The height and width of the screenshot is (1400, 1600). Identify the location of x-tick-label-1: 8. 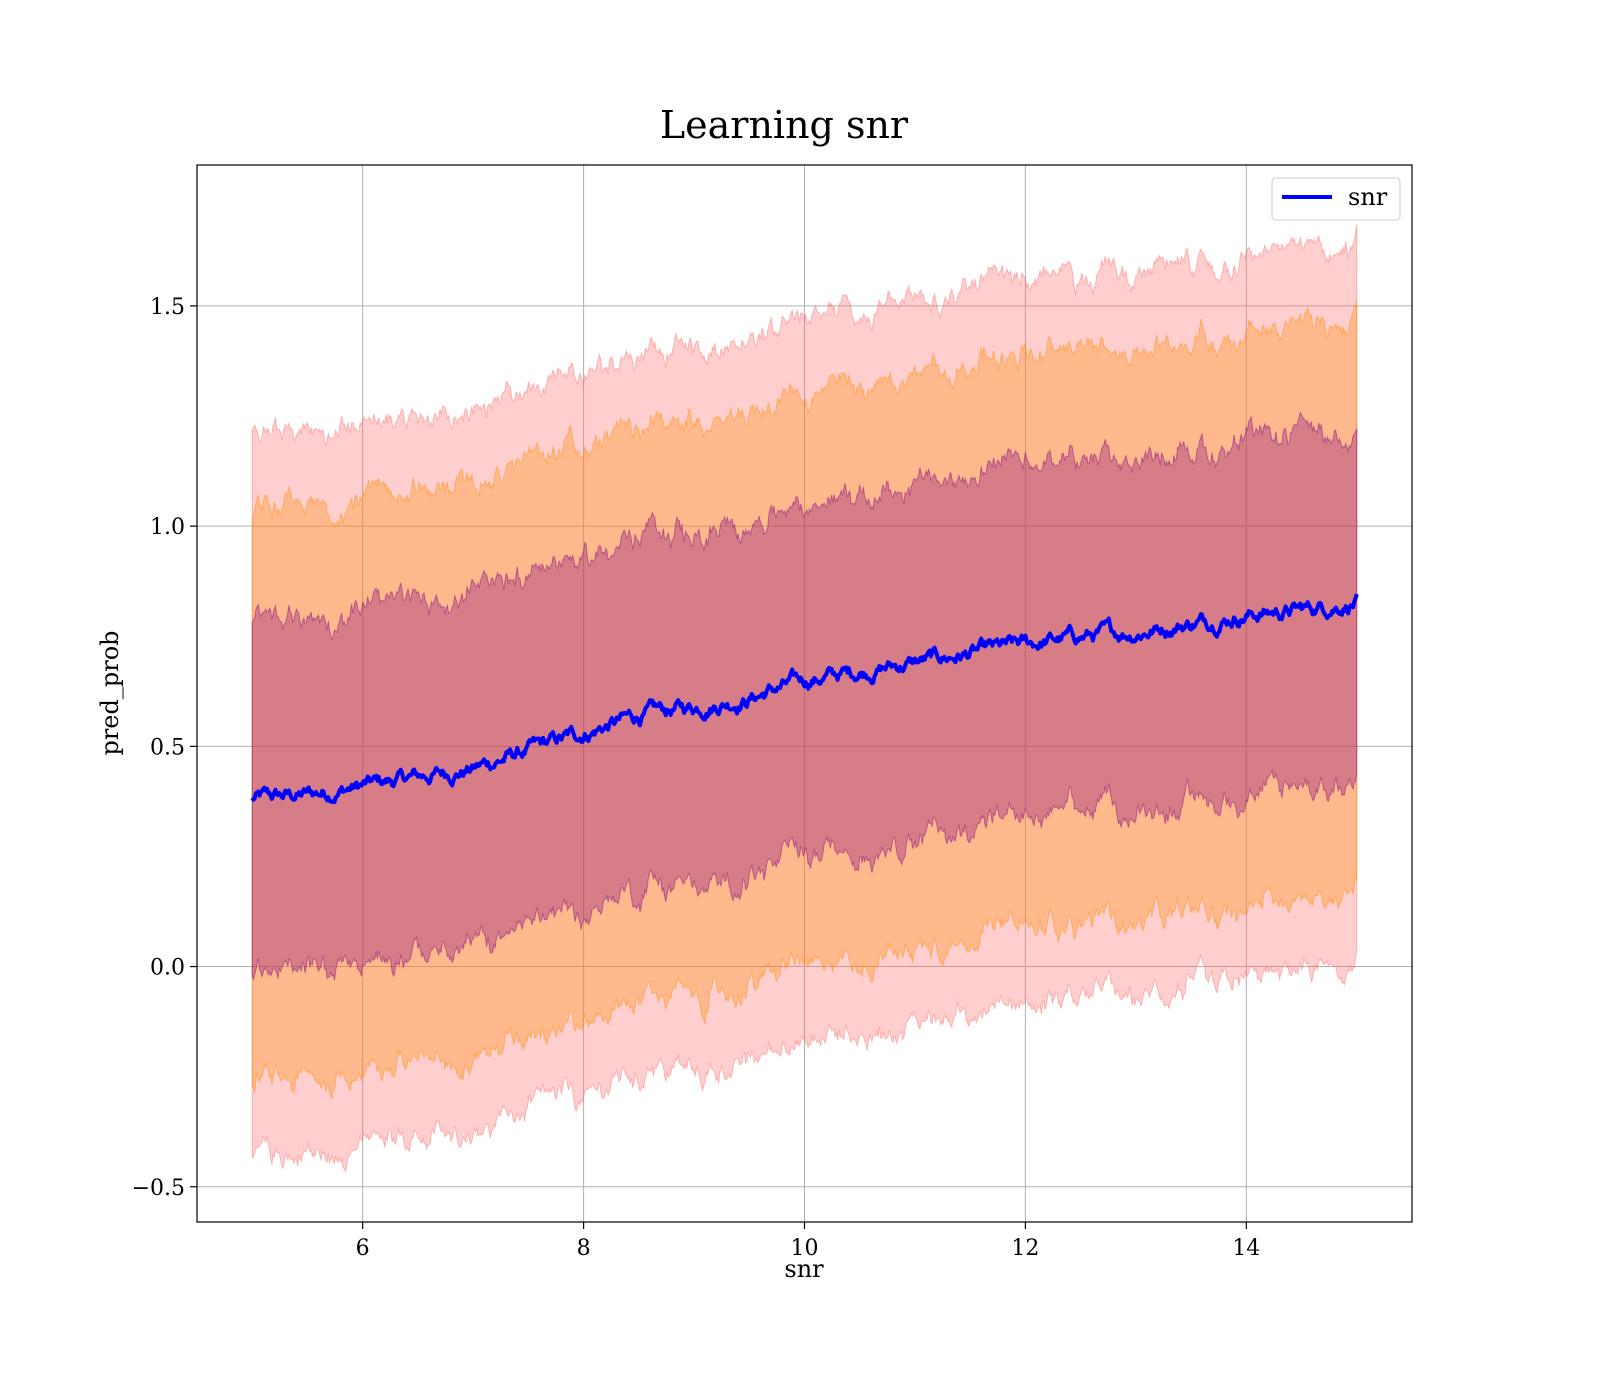
(584, 1248).